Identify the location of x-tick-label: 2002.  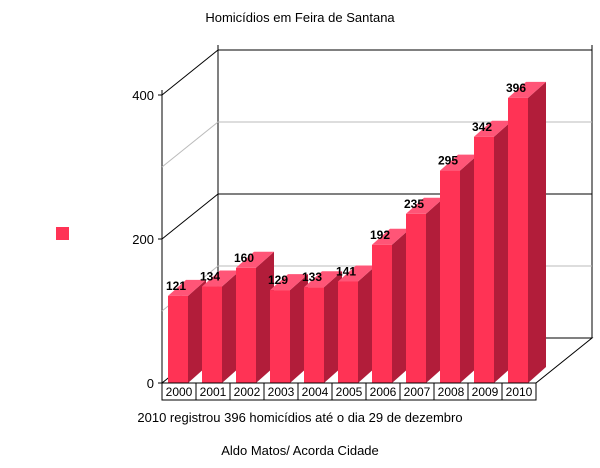
(247, 392).